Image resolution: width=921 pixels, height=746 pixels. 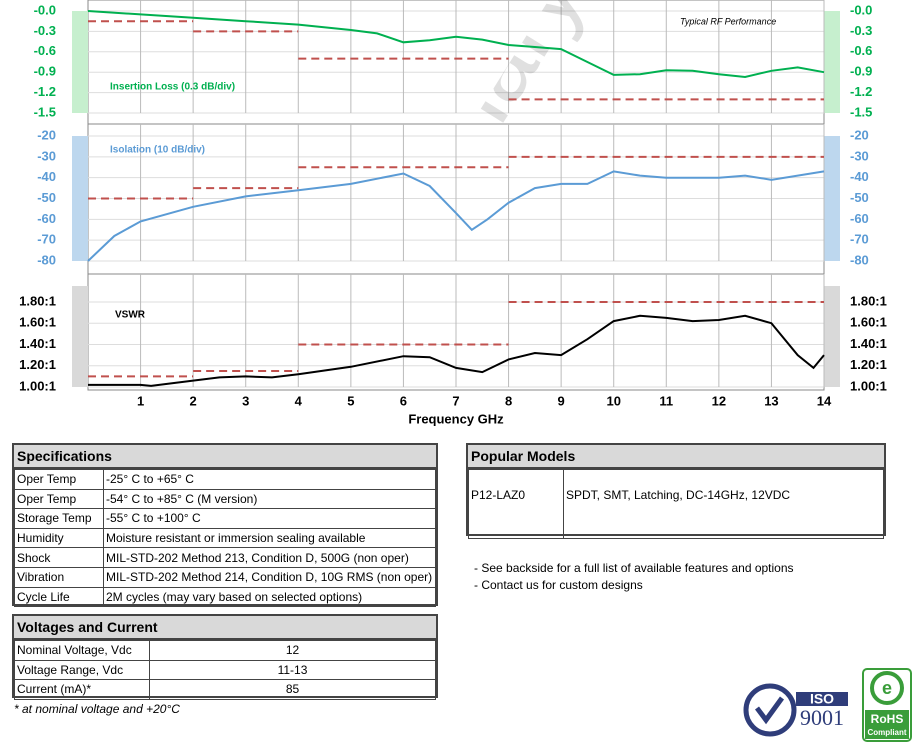 What do you see at coordinates (771, 400) in the screenshot?
I see `x-tick-label: 13` at bounding box center [771, 400].